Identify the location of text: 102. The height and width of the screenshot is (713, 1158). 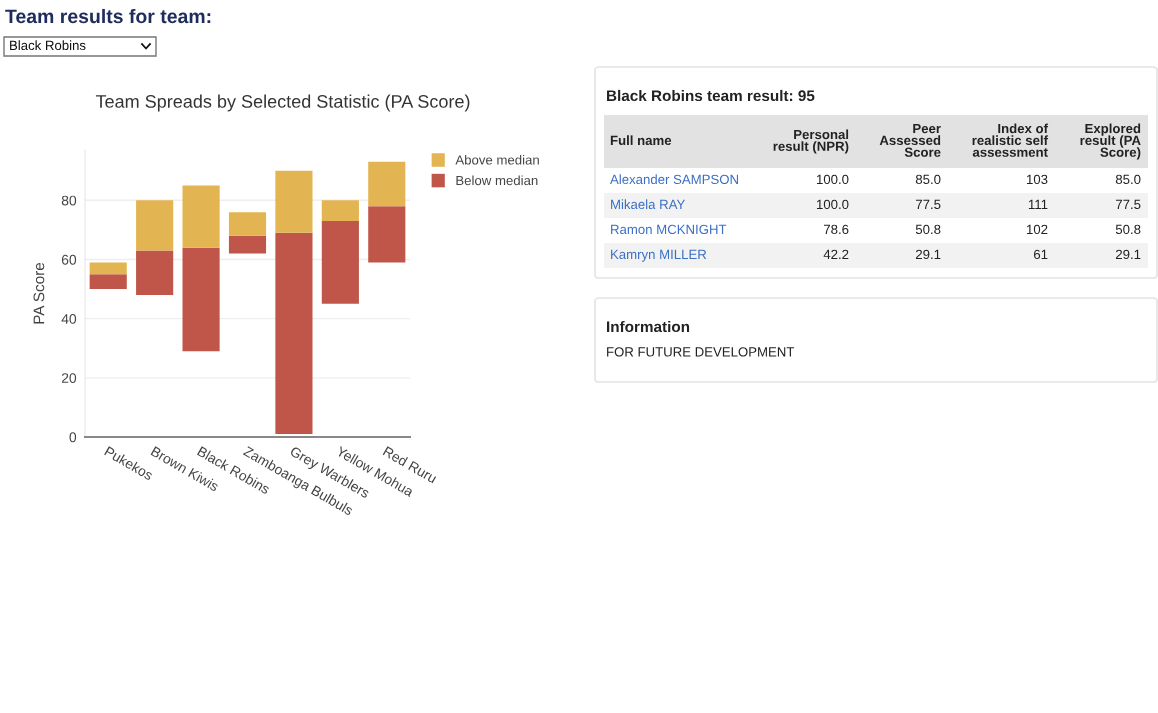
(1037, 229).